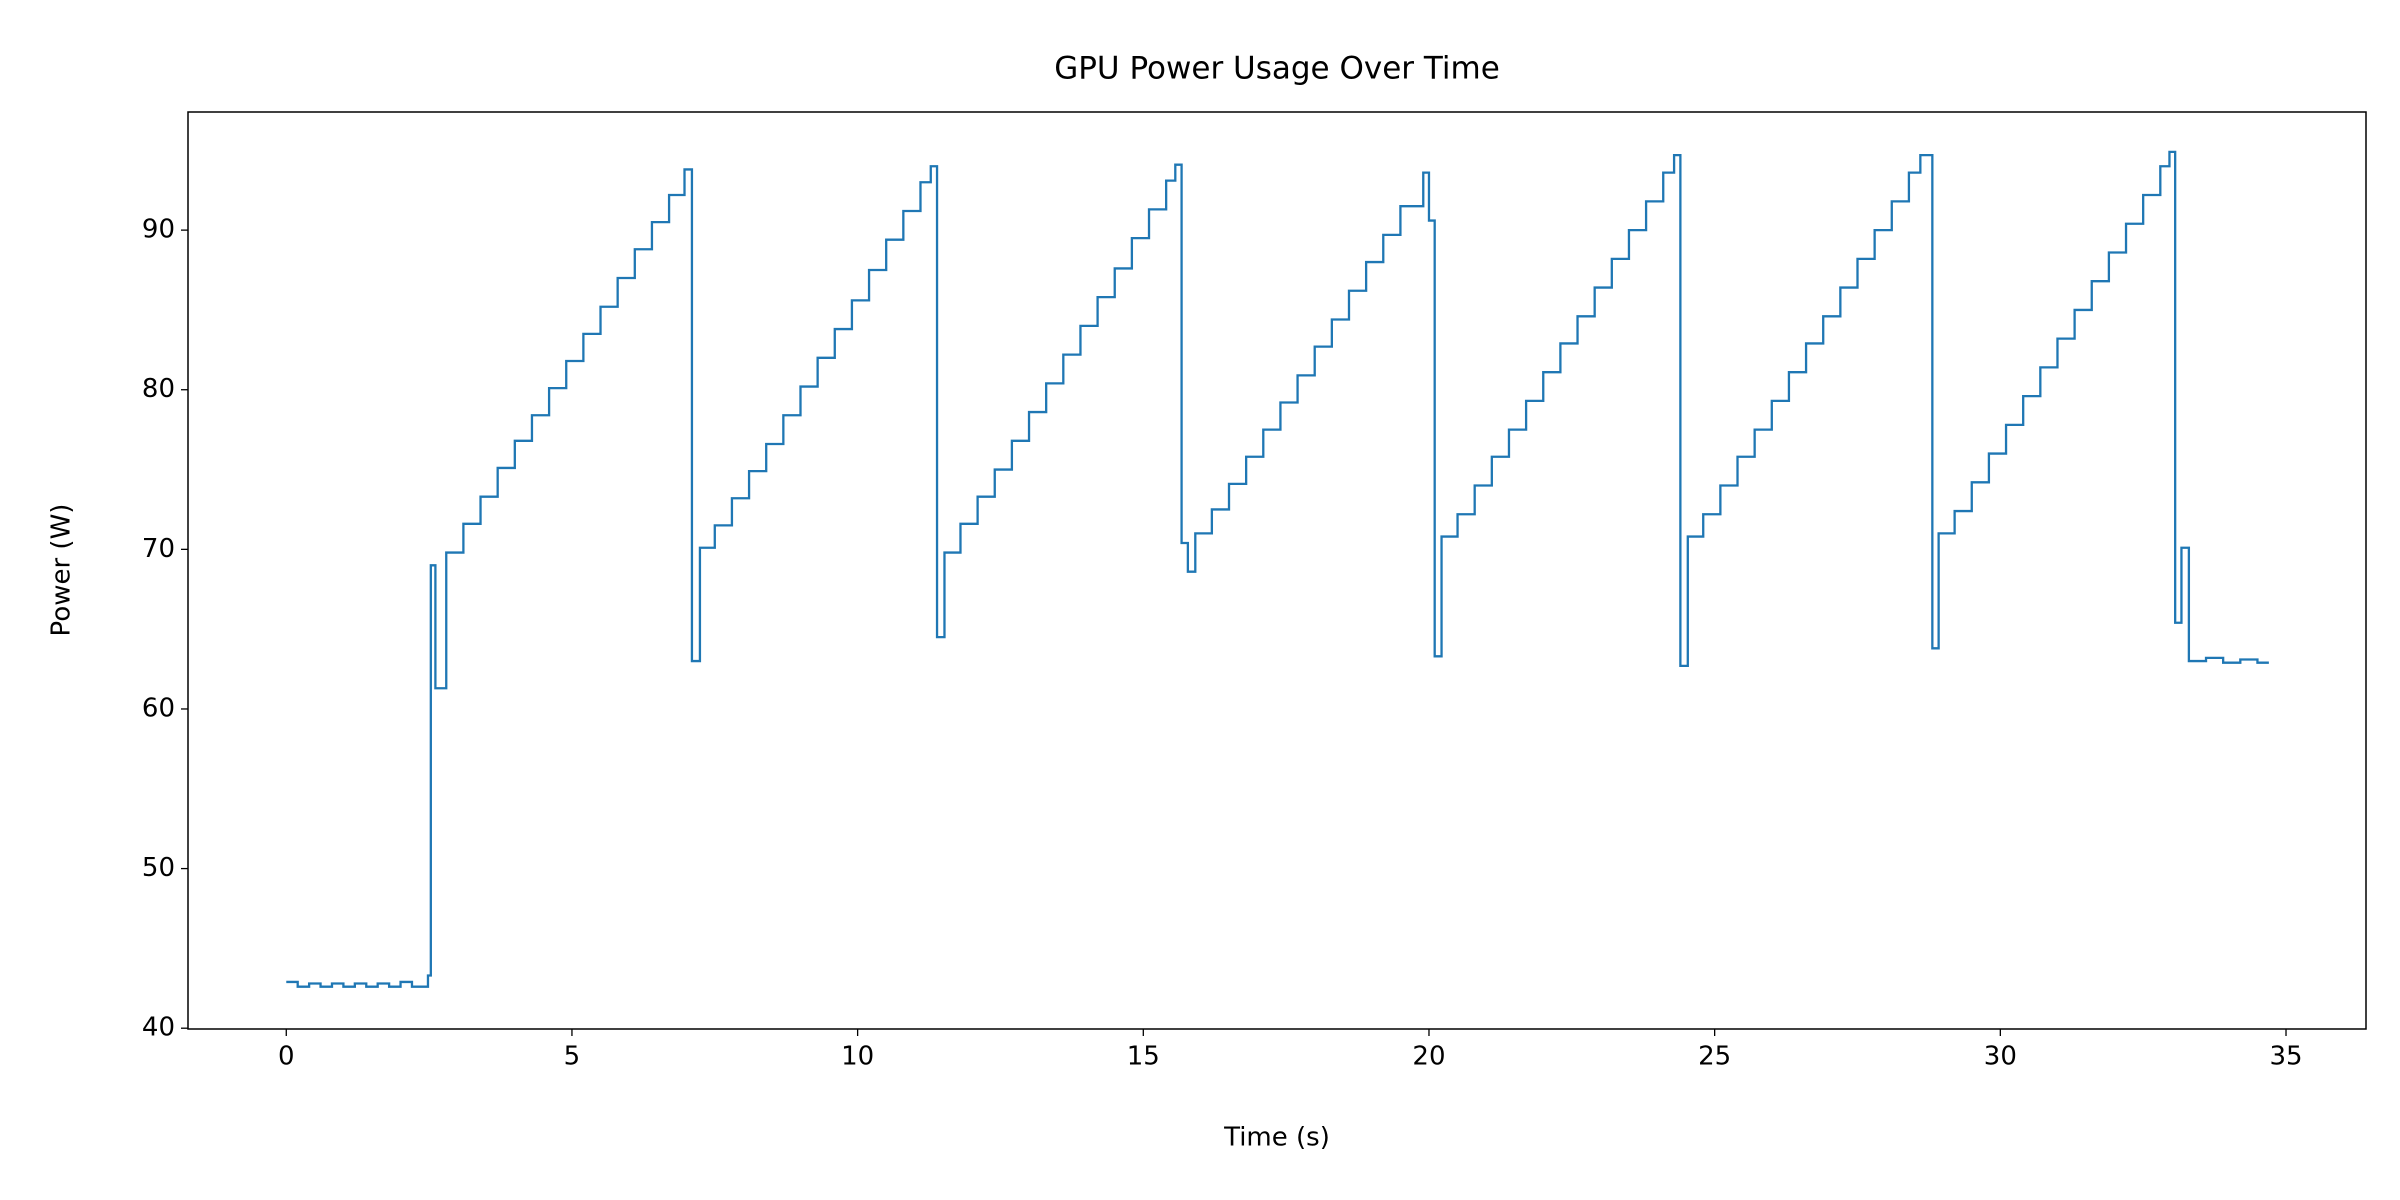  Describe the element at coordinates (158, 708) in the screenshot. I see `y-tick-label: 60` at that location.